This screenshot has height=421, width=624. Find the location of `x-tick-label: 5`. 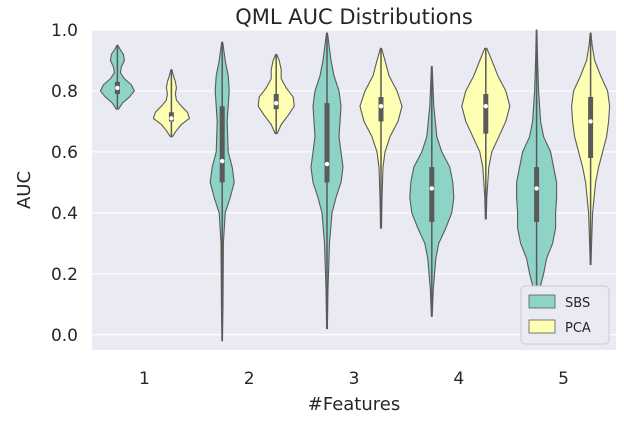

x-tick-label: 5 is located at coordinates (563, 379).